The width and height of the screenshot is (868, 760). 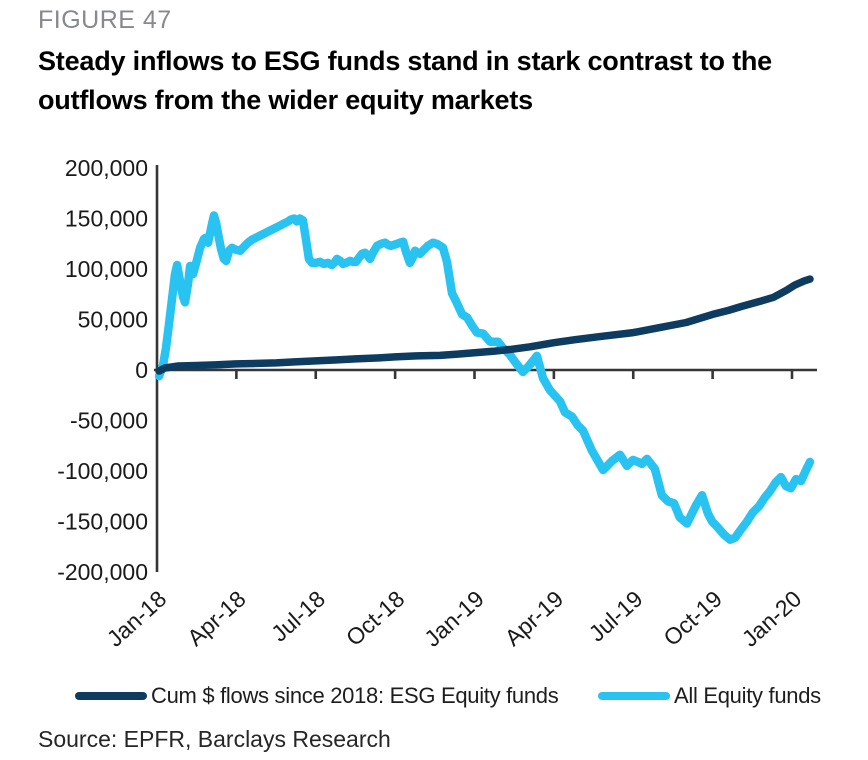 I want to click on x-axis-label: Jul-18, so click(x=298, y=615).